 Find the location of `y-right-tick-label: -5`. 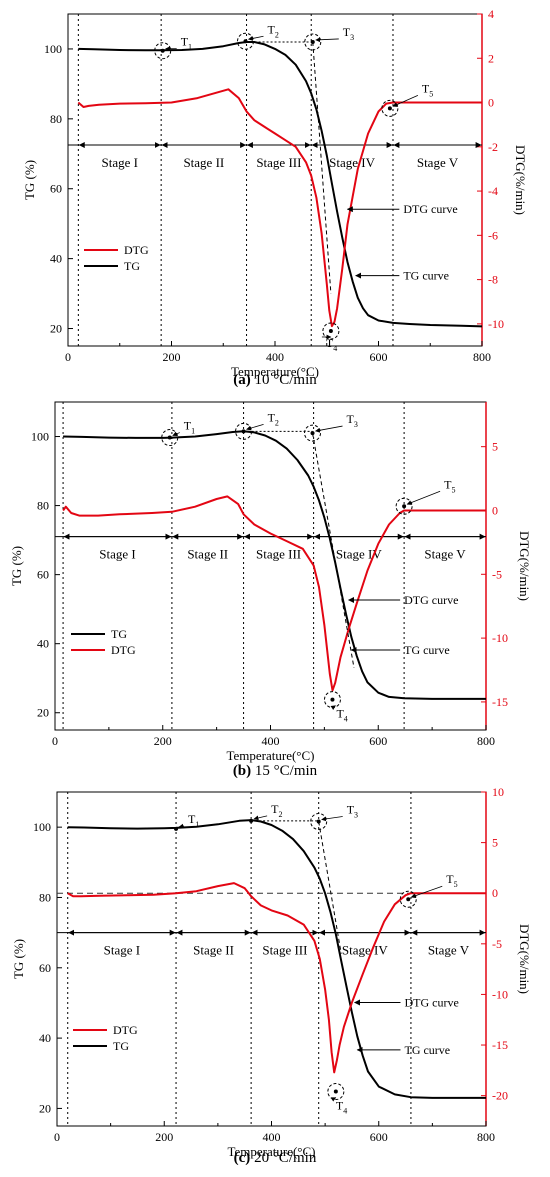

y-right-tick-label: -5 is located at coordinates (497, 944).